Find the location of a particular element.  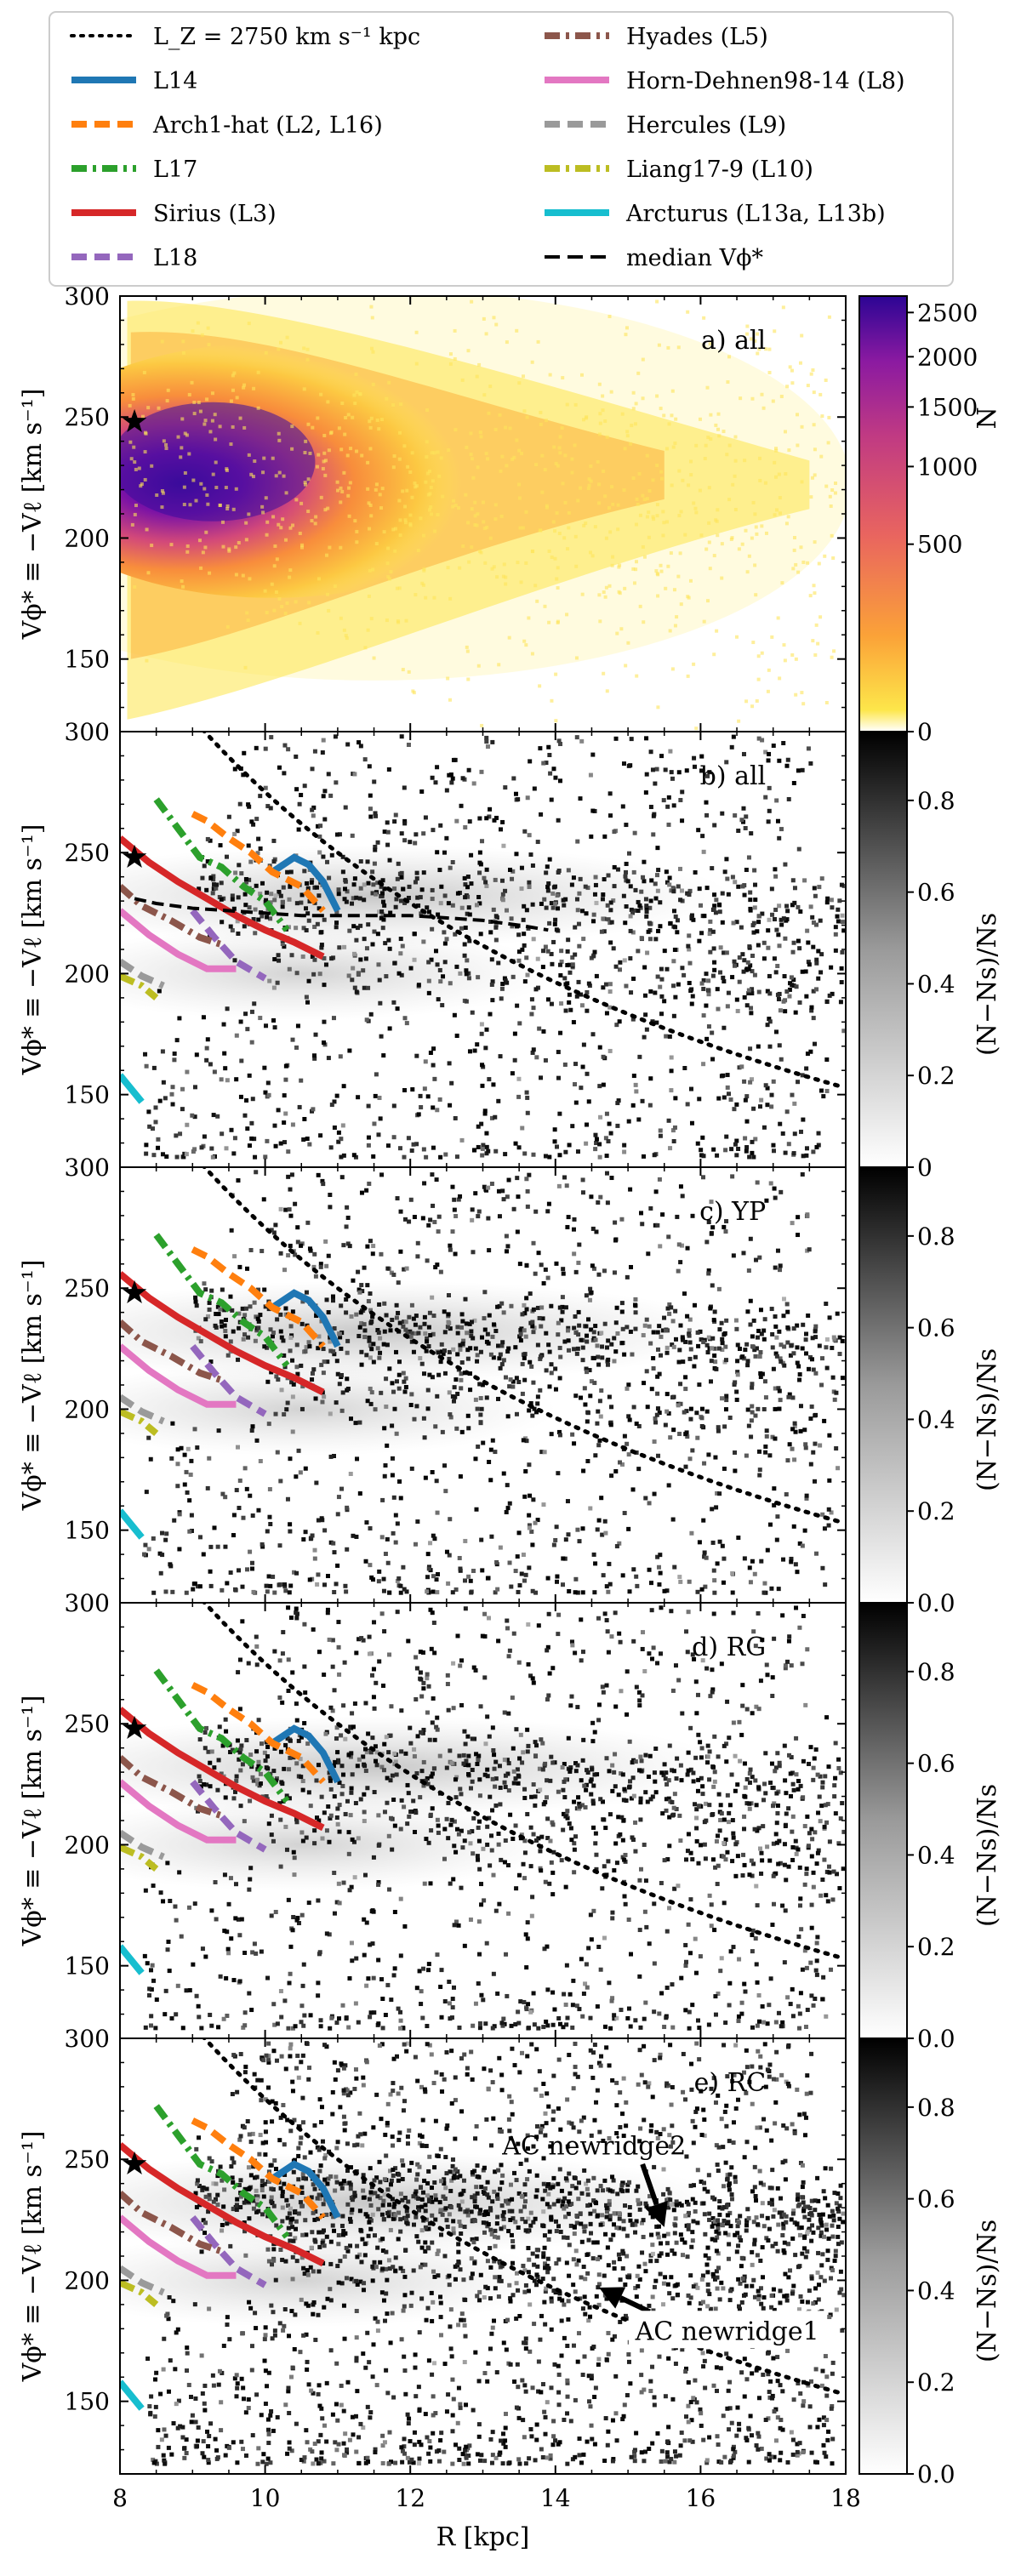

ytick-label: 300 is located at coordinates (87, 296).